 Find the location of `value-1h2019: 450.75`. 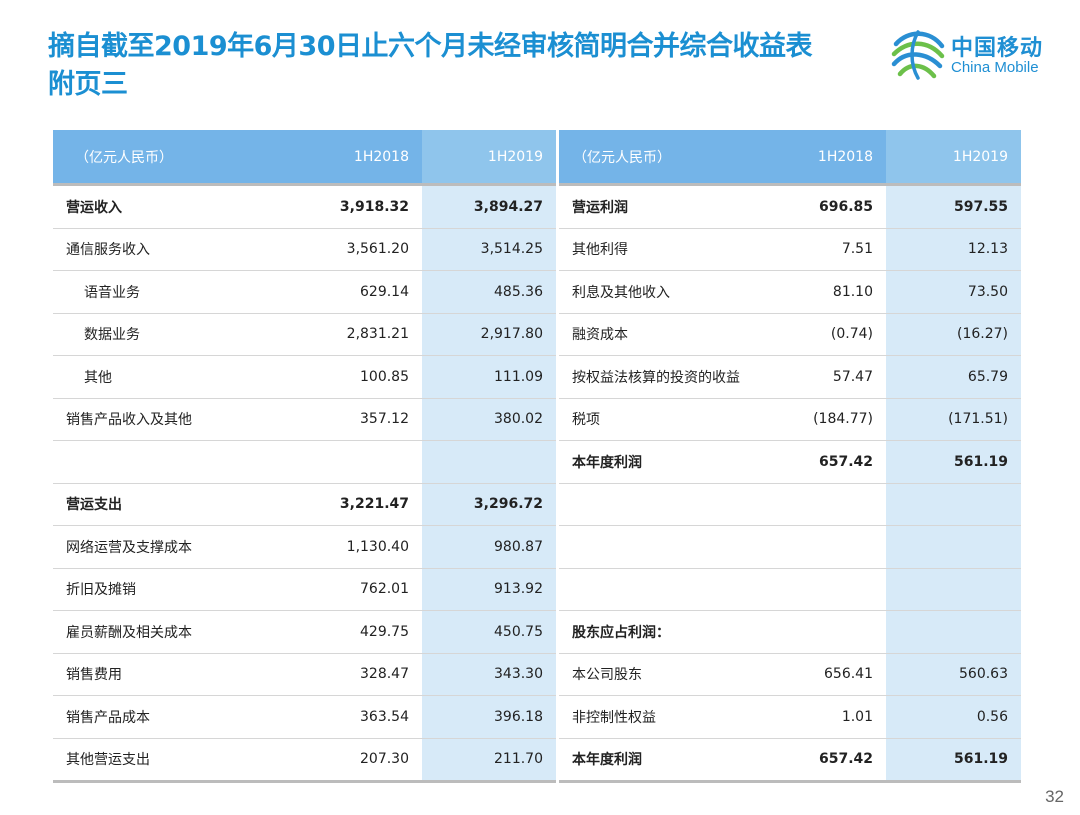

value-1h2019: 450.75 is located at coordinates (489, 632).